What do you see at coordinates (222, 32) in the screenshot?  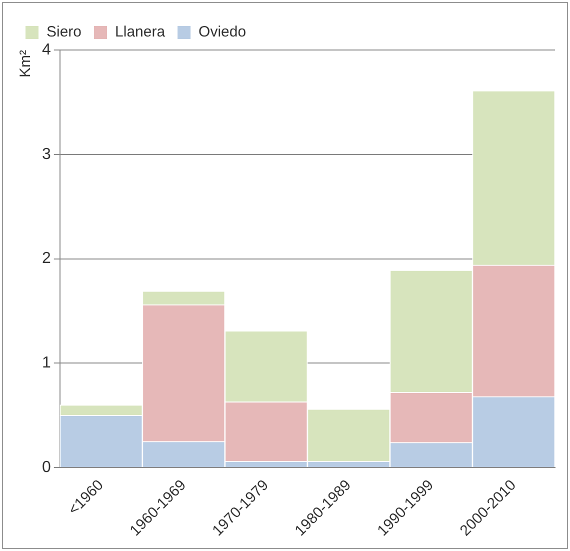 I see `legend-label: Oviedo` at bounding box center [222, 32].